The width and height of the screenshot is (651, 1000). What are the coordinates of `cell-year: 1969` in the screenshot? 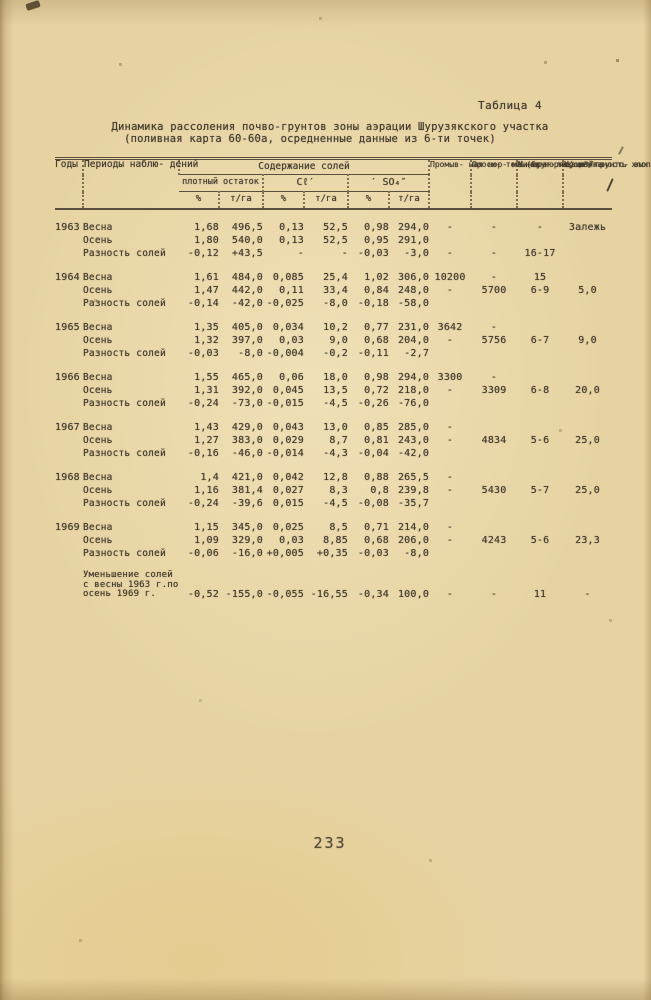 It's located at (67, 527).